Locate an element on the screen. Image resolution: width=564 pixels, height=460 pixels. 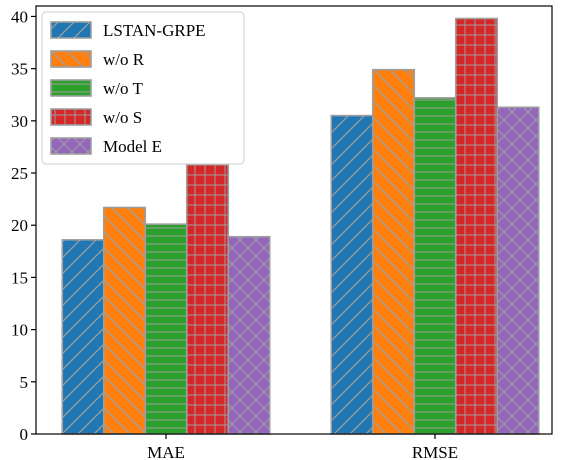
legend-item-model-e: Model E is located at coordinates (106, 146).